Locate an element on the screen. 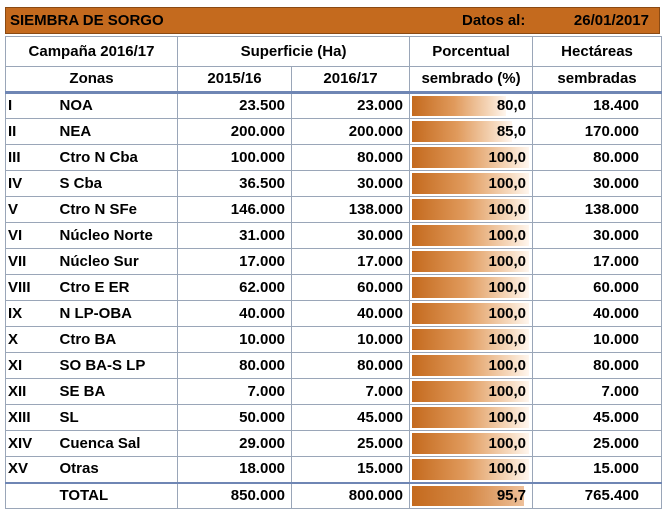 The height and width of the screenshot is (509, 666). zone-number: XIV is located at coordinates (30, 443).